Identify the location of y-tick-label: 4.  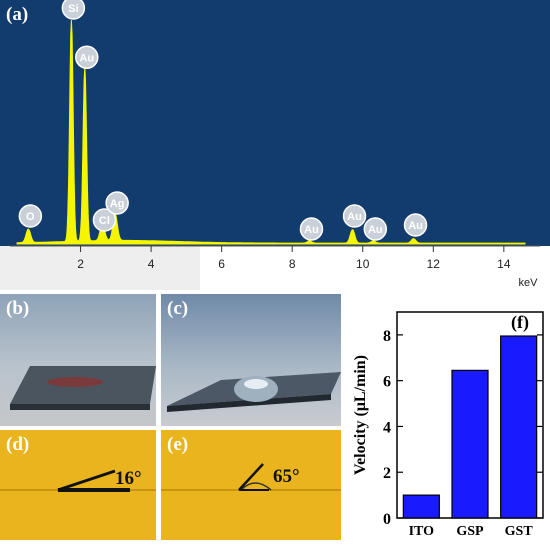
(387, 427).